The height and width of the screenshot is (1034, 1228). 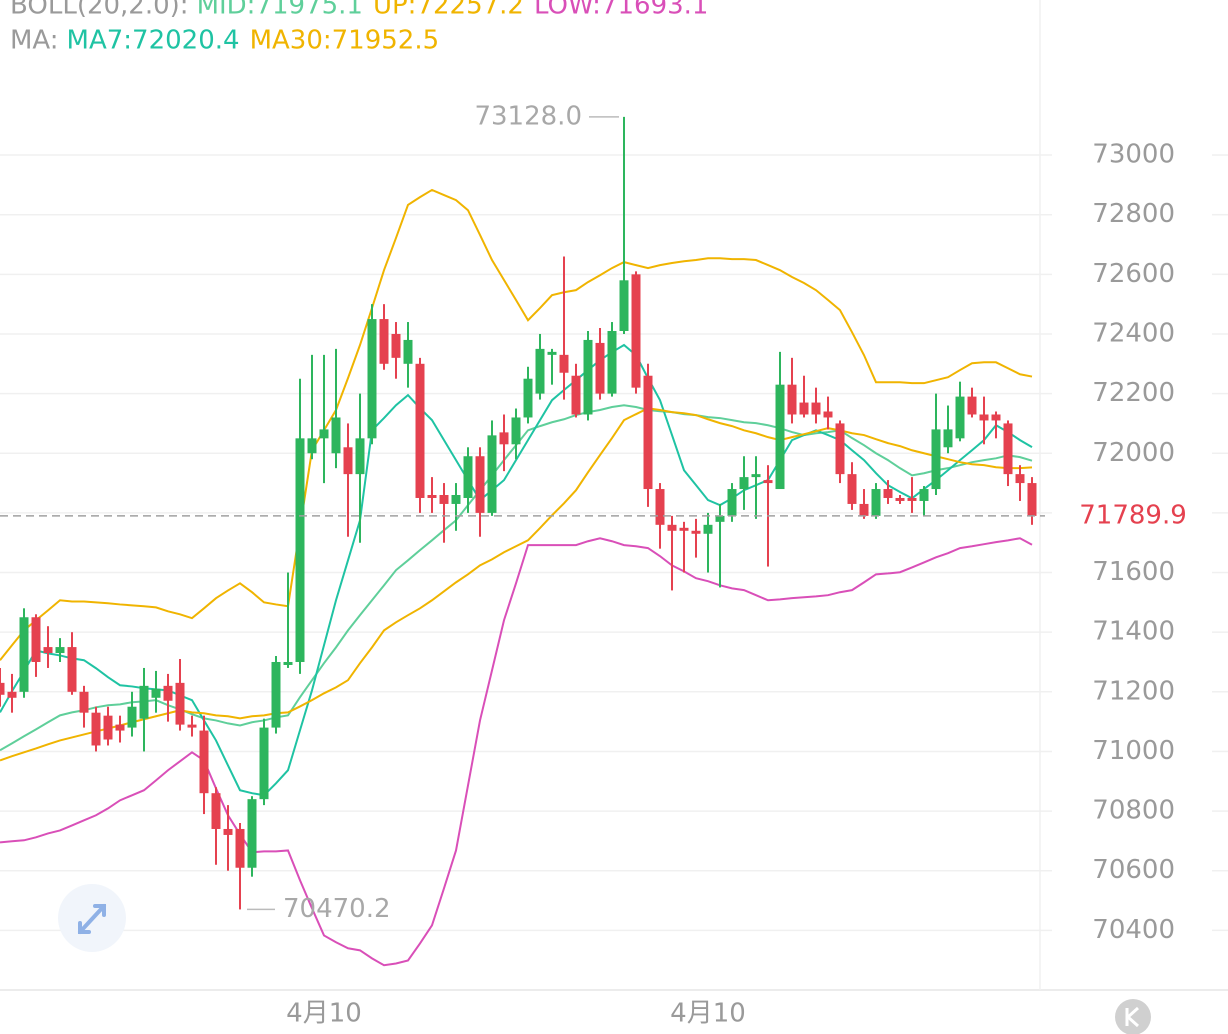 What do you see at coordinates (1133, 751) in the screenshot?
I see `y-tick-label: 71000` at bounding box center [1133, 751].